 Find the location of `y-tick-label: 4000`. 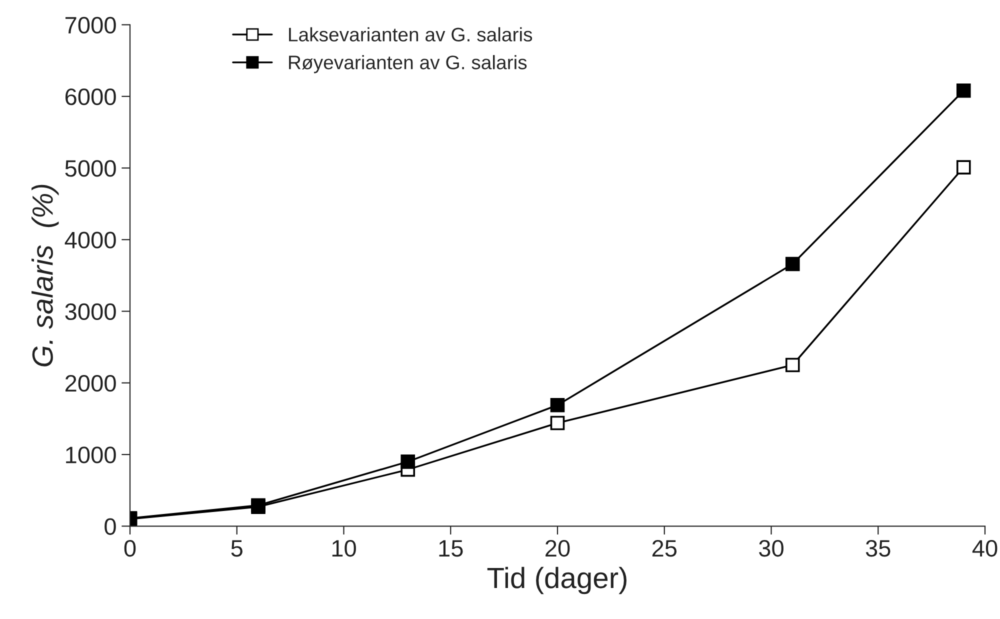

y-tick-label: 4000 is located at coordinates (90, 240).